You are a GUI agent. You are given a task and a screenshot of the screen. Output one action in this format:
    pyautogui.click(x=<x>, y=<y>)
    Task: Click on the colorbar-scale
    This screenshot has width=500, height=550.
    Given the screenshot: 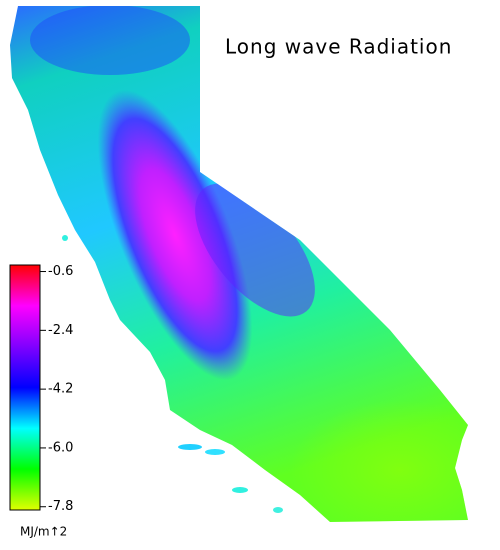 What is the action you would take?
    pyautogui.click(x=25, y=387)
    